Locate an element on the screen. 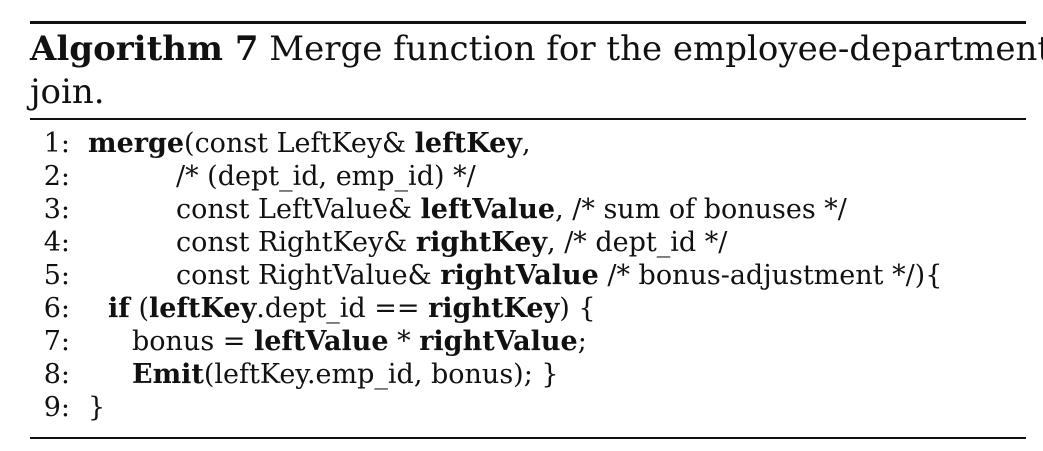 The width and height of the screenshot is (1043, 451). code-fragment: /* (dept_id, emp_id) */ is located at coordinates (326, 176).